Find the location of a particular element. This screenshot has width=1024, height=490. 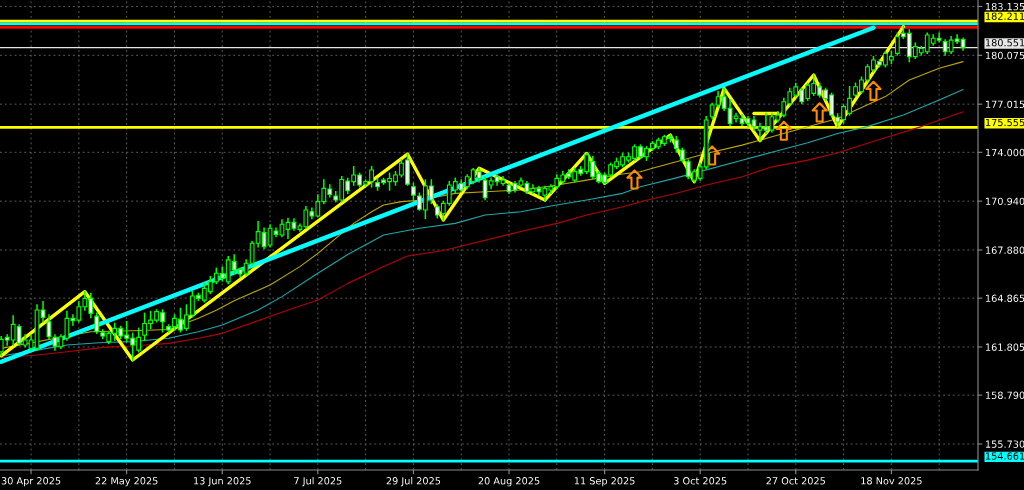

x-tick-label: 3 Oct 2025 is located at coordinates (700, 481).